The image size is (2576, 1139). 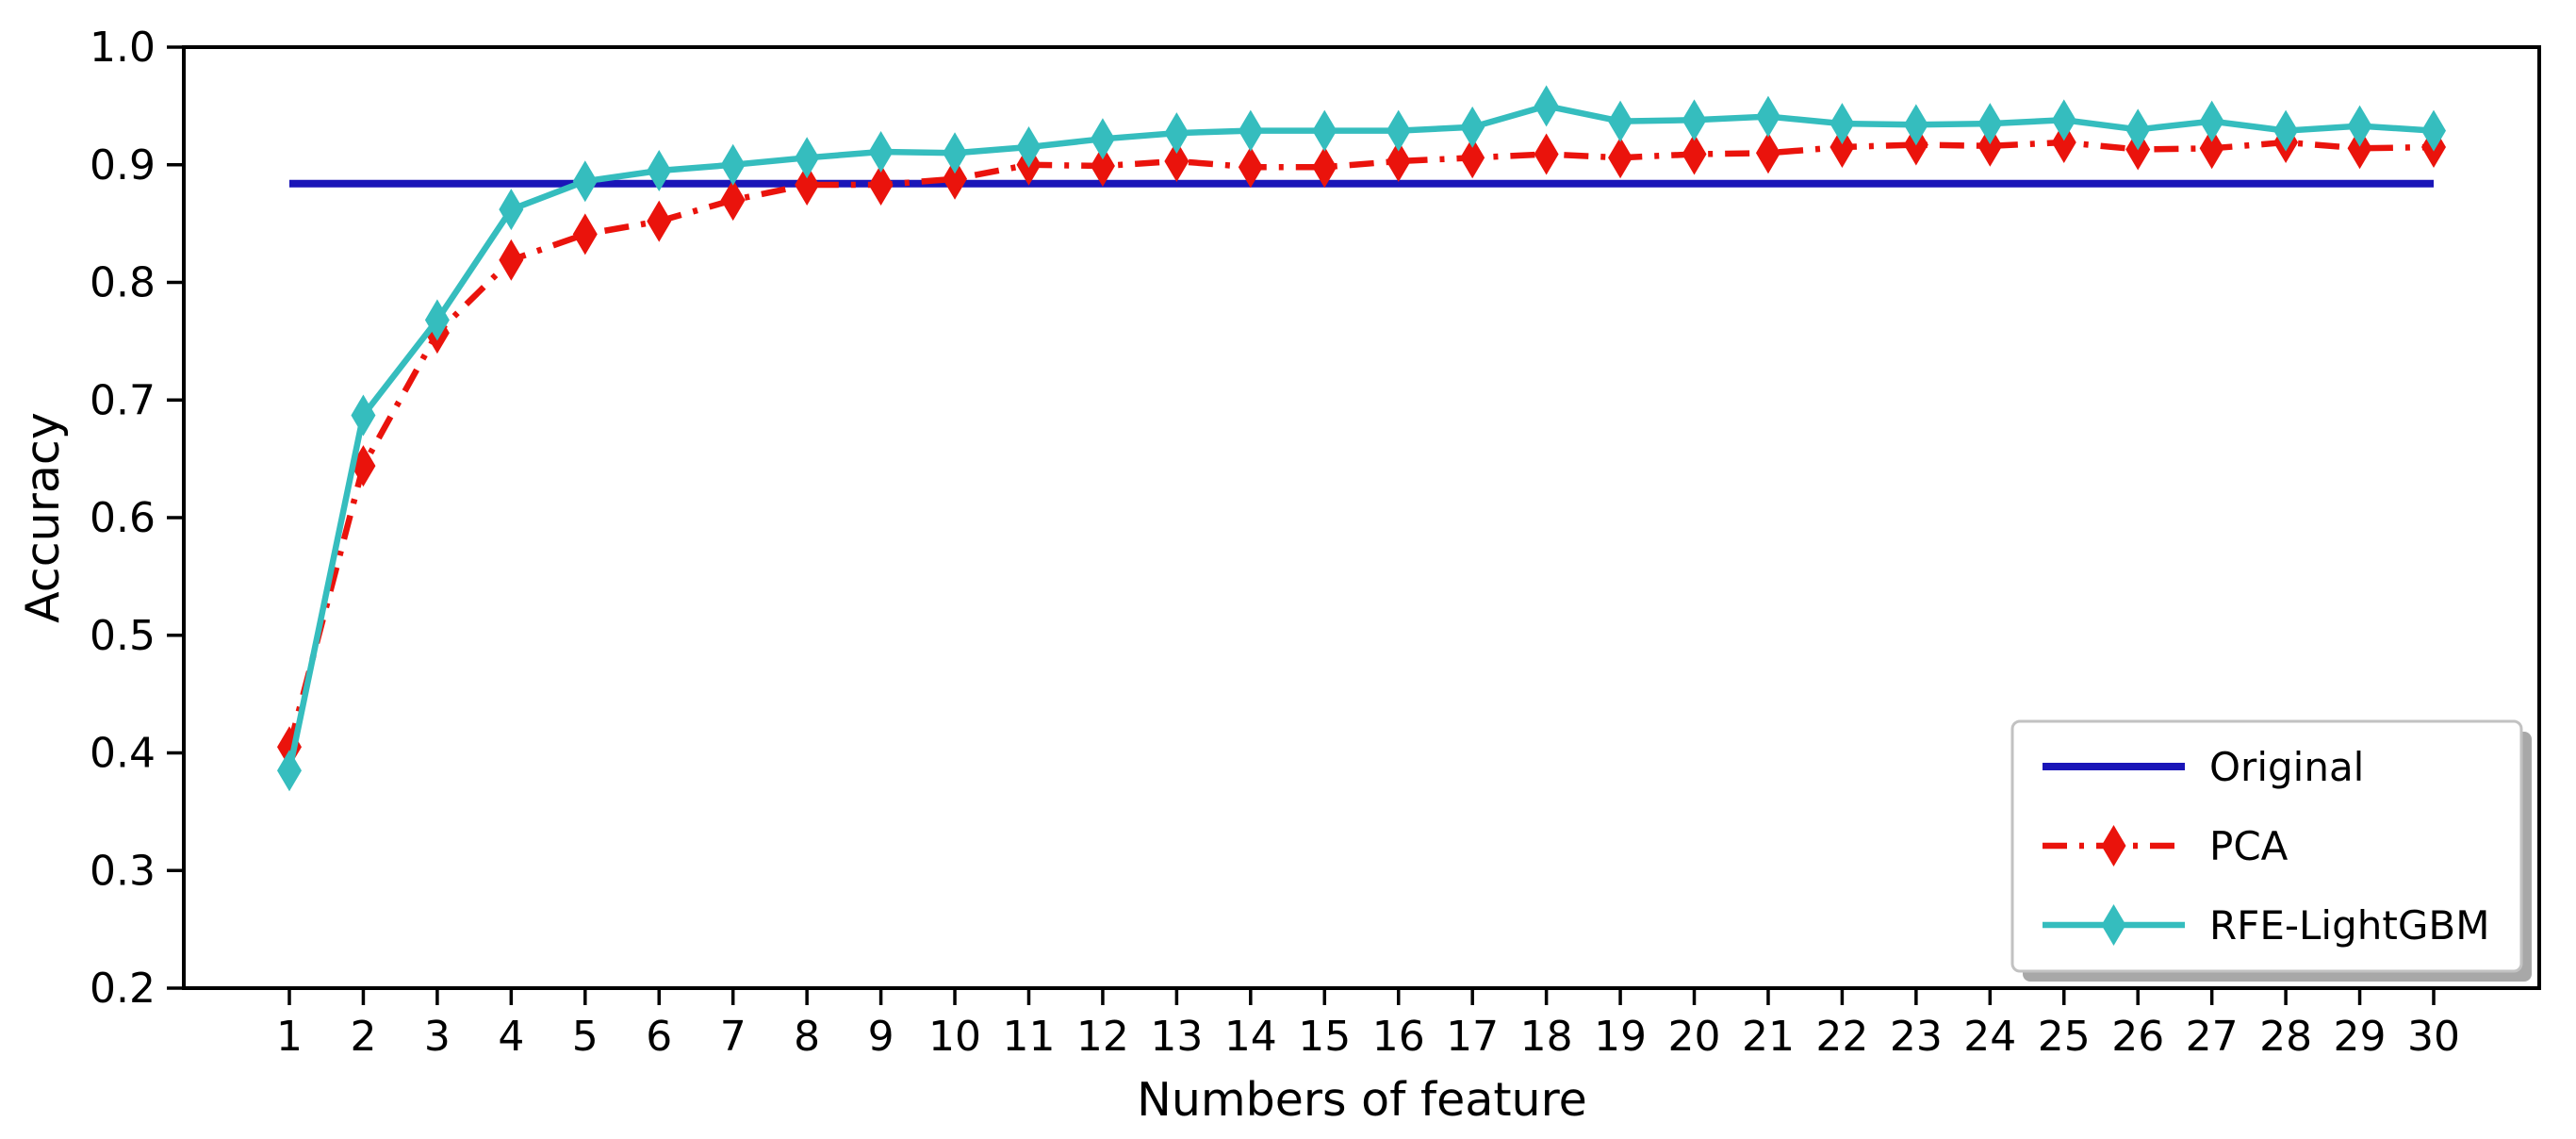 What do you see at coordinates (2113, 925) in the screenshot?
I see `legend-marker-rfe-lightgbm` at bounding box center [2113, 925].